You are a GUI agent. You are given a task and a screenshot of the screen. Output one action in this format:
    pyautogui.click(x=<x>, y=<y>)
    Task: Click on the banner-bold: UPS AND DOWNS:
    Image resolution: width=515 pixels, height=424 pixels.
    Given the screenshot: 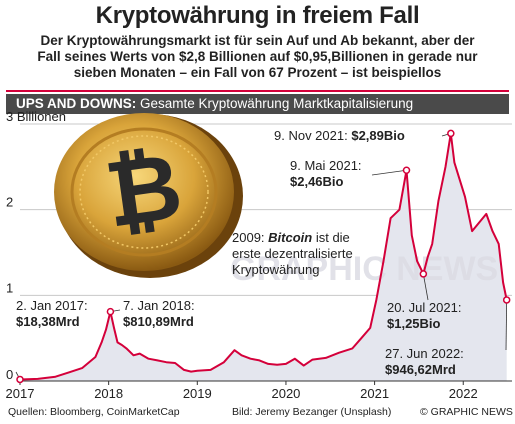 What is the action you would take?
    pyautogui.click(x=76, y=103)
    